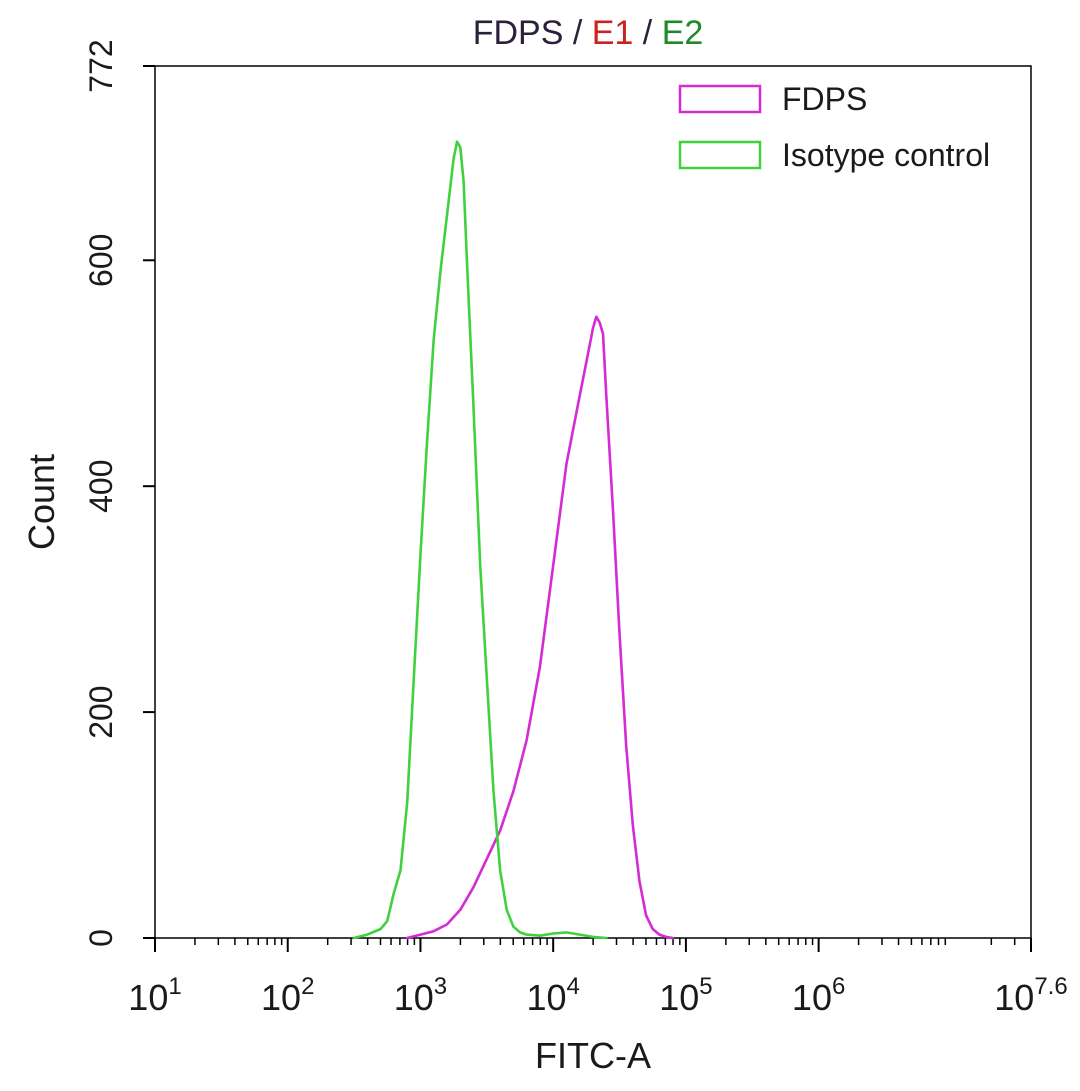 This screenshot has width=1080, height=1091. I want to click on x-tick-label-3: 10³, so click(420, 995).